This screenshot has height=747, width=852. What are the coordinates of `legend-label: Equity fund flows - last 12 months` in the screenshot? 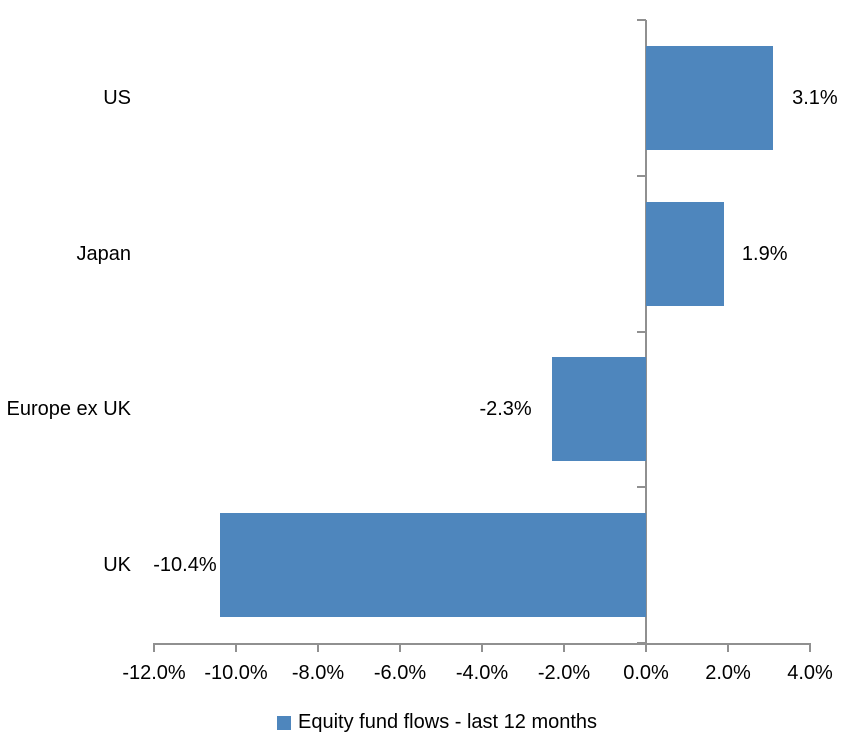 It's located at (448, 722).